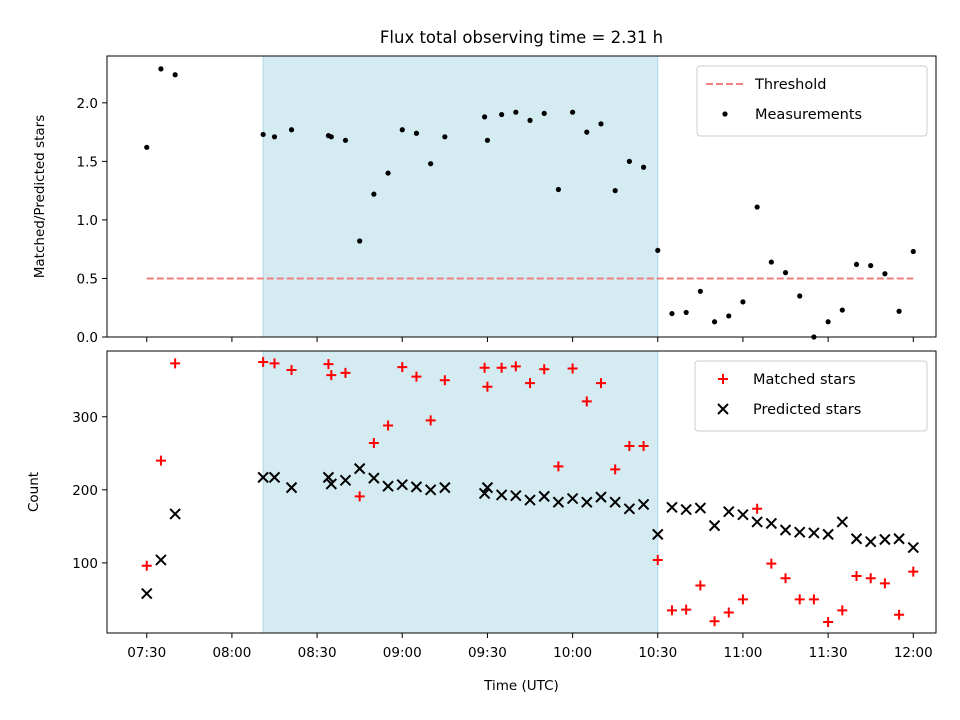  I want to click on y-tick-label: 100, so click(85, 564).